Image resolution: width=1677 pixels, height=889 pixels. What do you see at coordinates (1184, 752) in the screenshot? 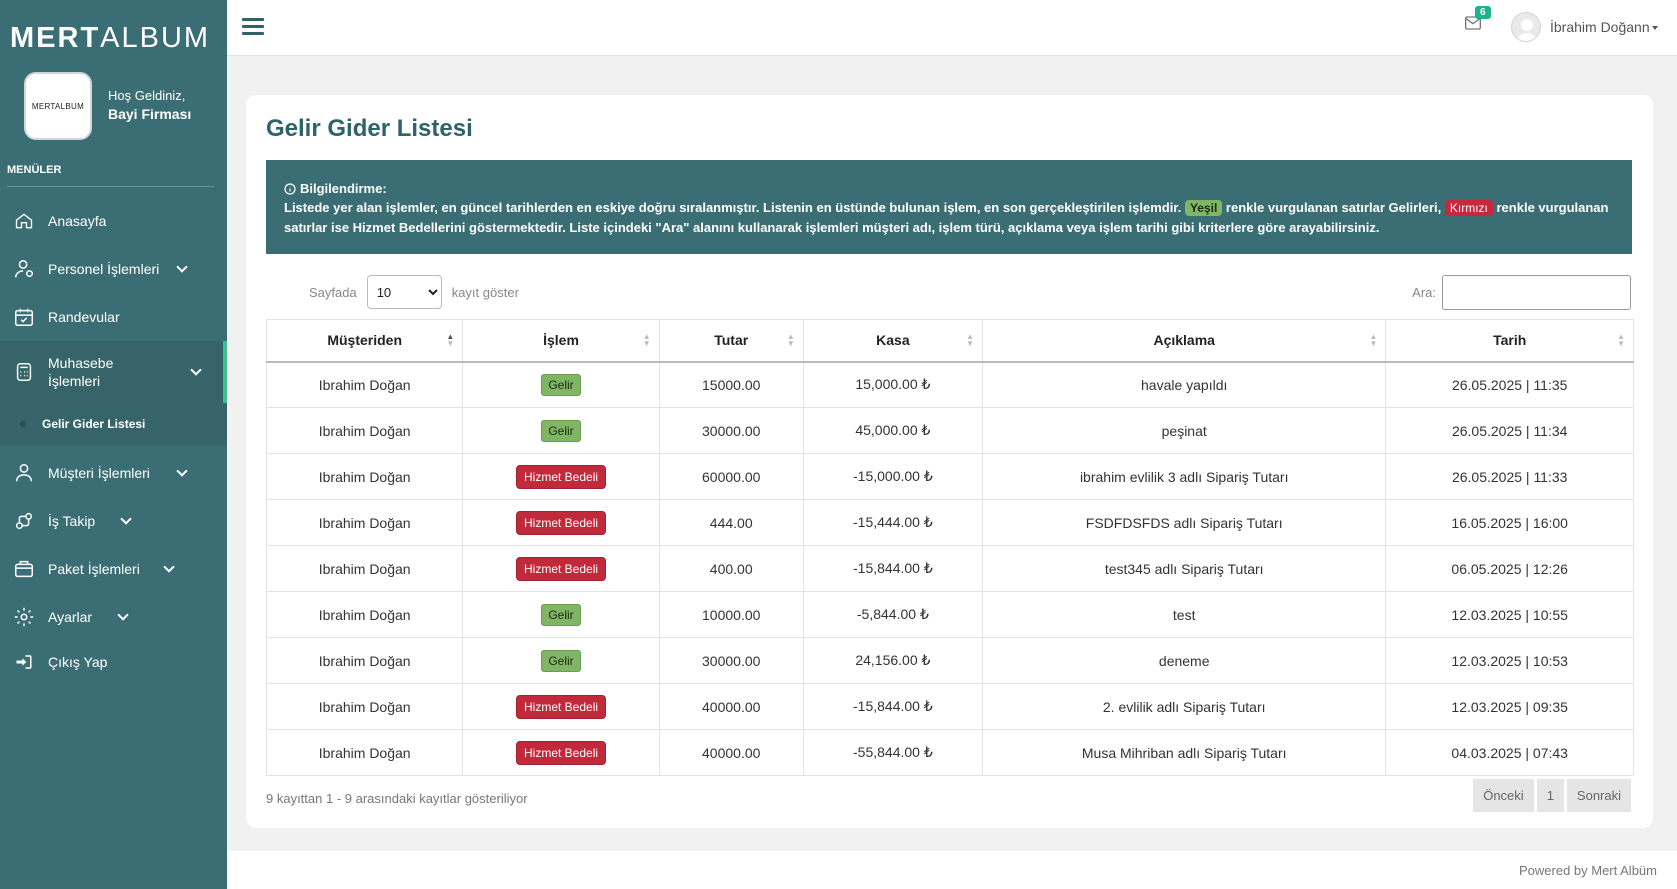
I see `cell-description: Musa Mihriban adlı Sipariş Tutarı` at bounding box center [1184, 752].